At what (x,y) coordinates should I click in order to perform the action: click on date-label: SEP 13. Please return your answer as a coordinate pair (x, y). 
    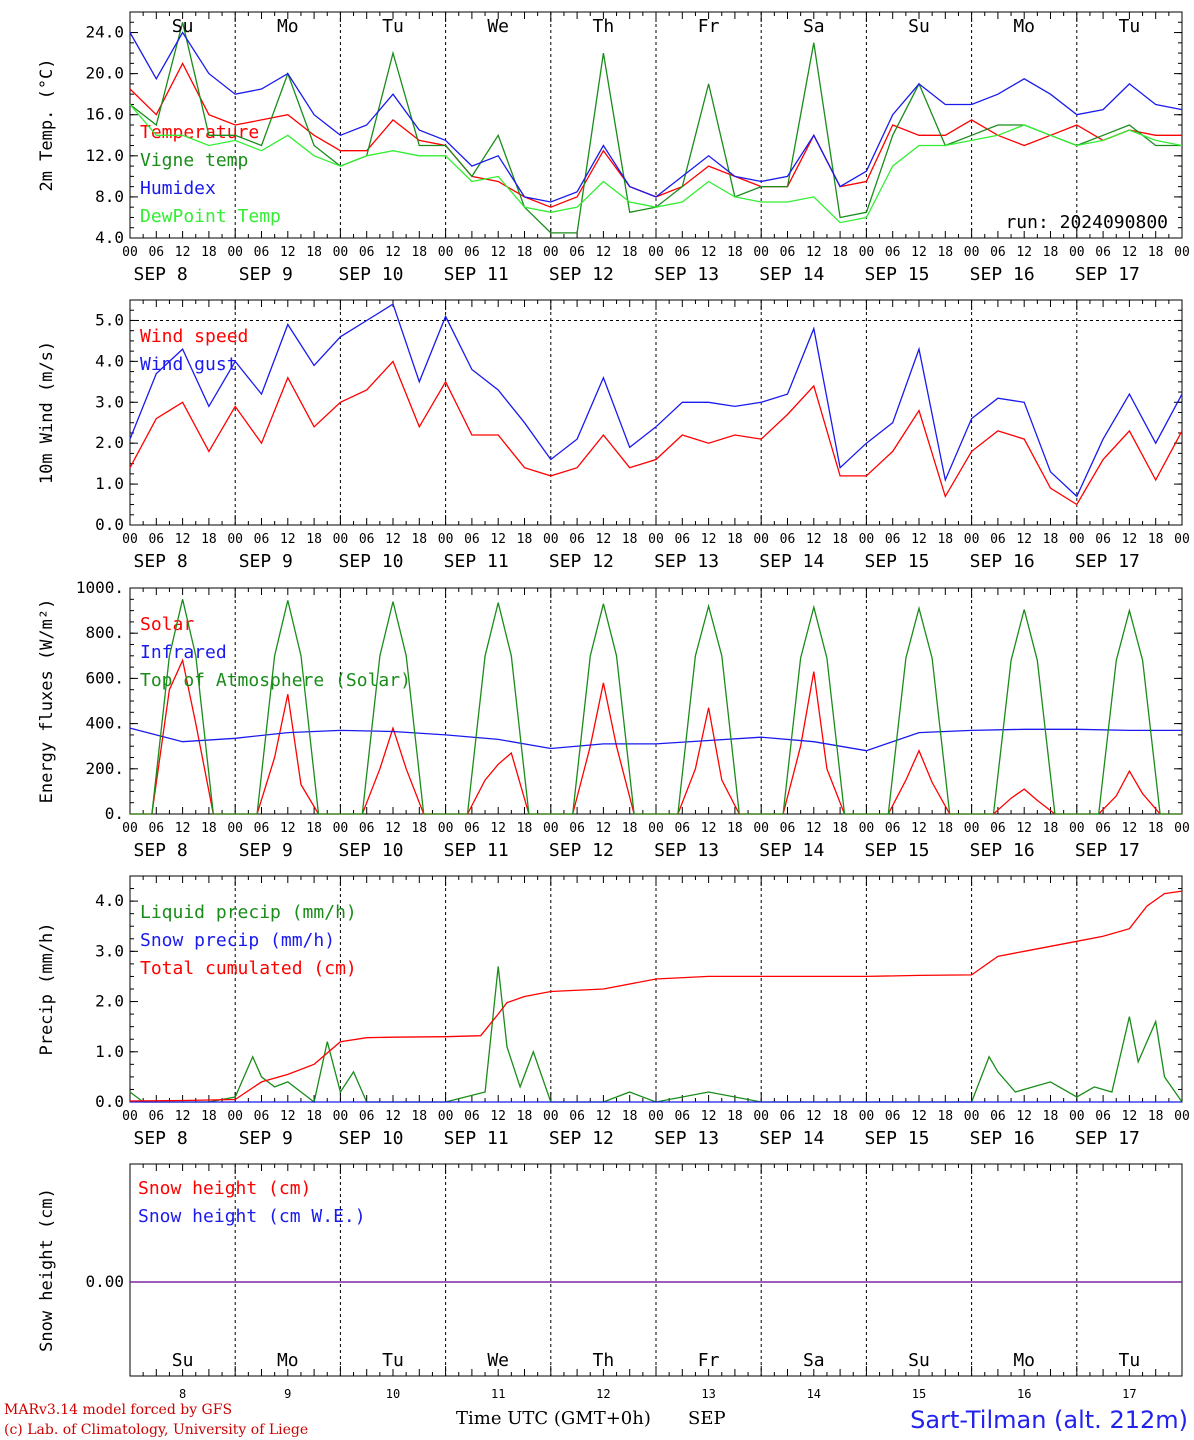
    Looking at the image, I should click on (686, 850).